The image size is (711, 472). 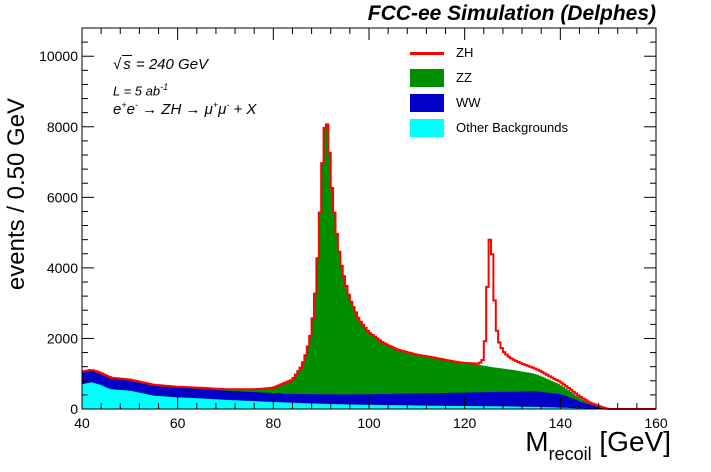 What do you see at coordinates (164, 87) in the screenshot?
I see `lumi-exp: -1` at bounding box center [164, 87].